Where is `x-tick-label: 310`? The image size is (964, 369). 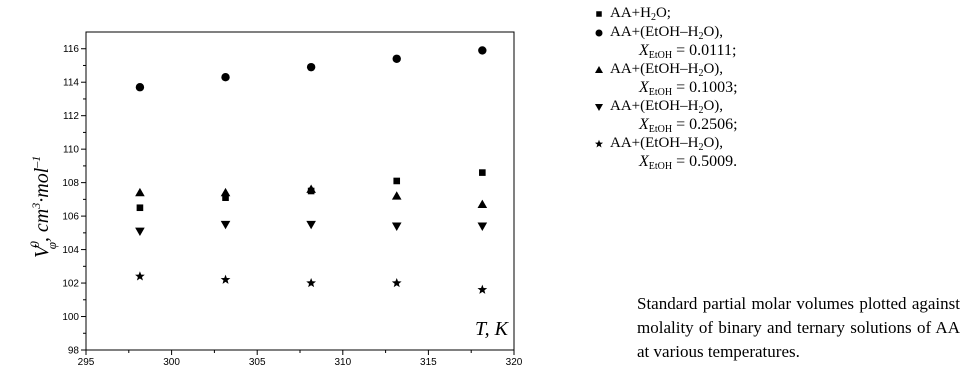
x-tick-label: 310 is located at coordinates (342, 362).